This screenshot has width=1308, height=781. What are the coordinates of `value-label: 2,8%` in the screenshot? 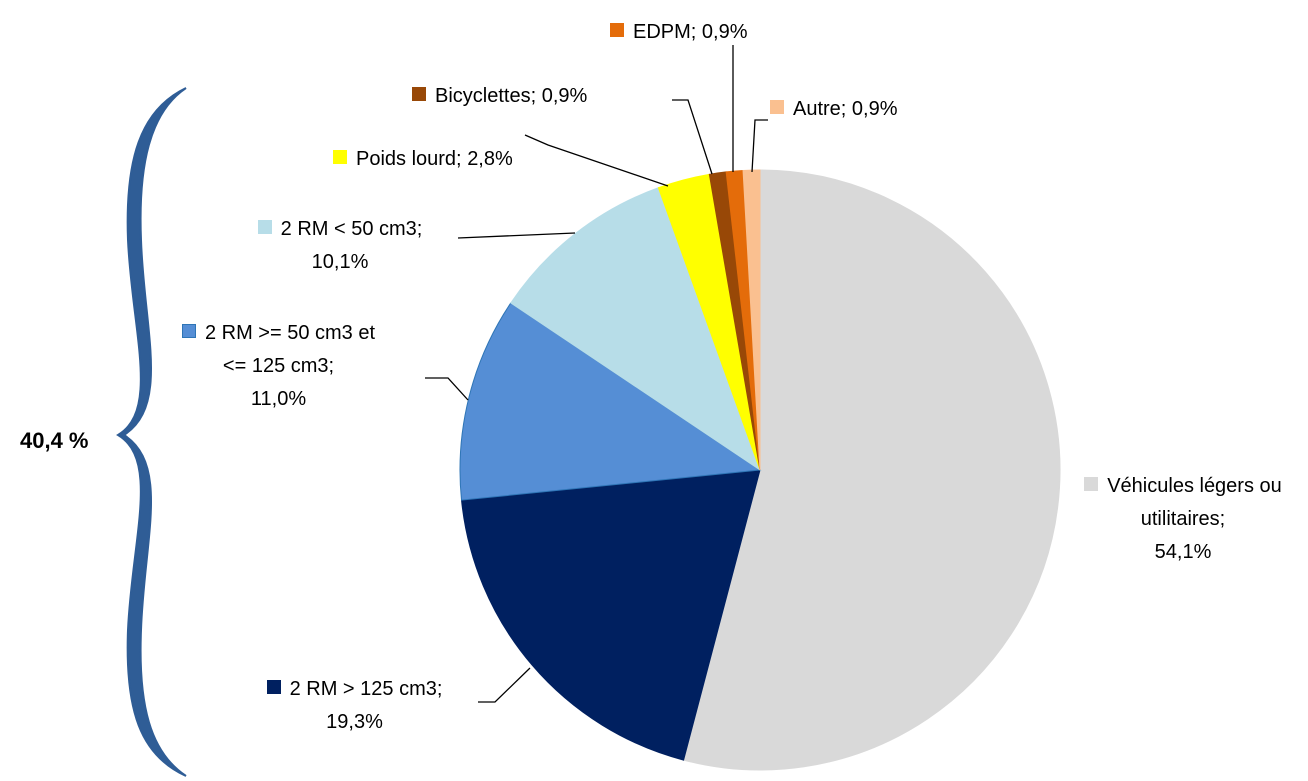 It's located at (490, 159).